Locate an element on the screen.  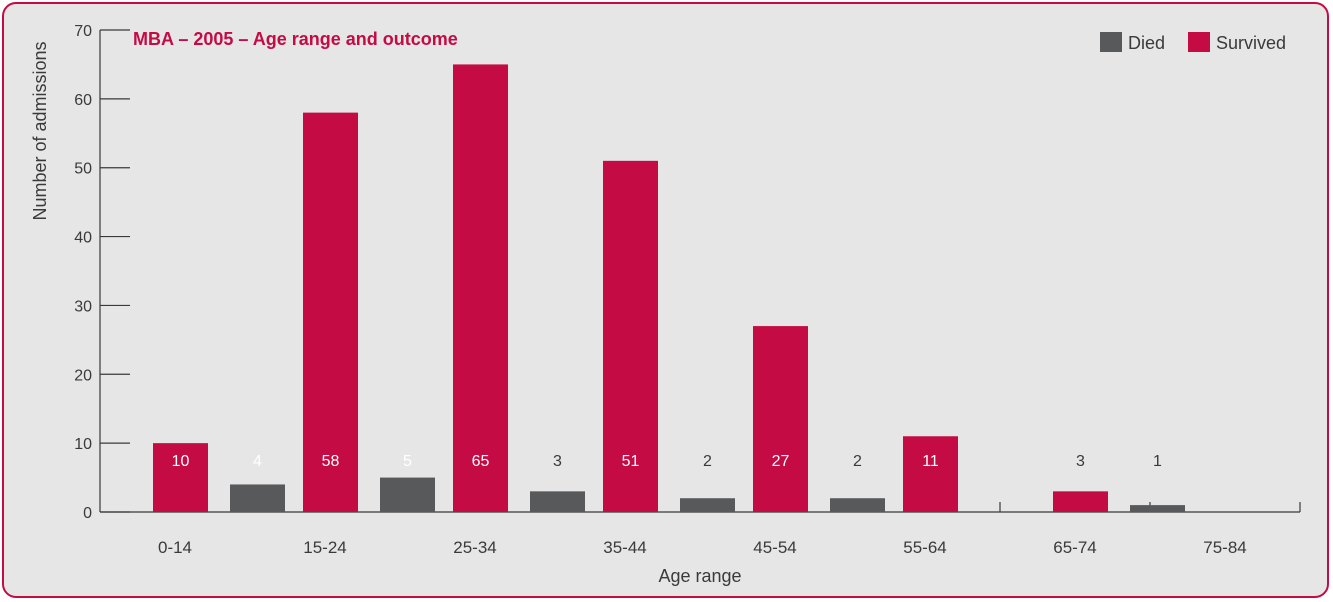
data-label-died-35-44: 3 is located at coordinates (557, 461).